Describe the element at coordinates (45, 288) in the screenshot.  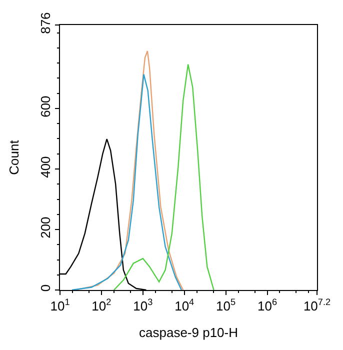
I see `y-tick-label: 0` at that location.